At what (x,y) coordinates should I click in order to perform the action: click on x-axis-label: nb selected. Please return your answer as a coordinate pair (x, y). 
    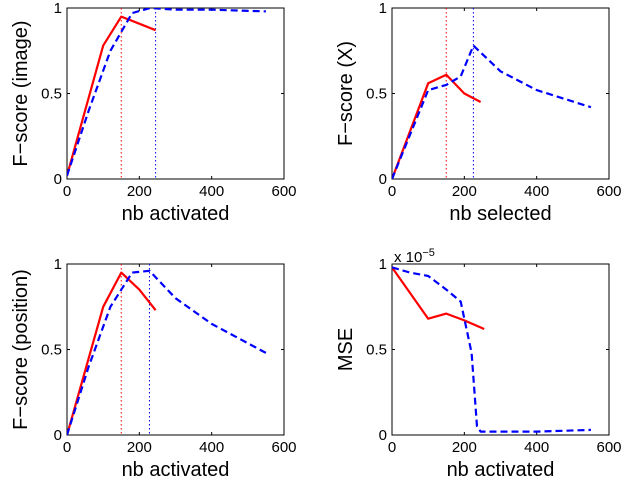
    Looking at the image, I should click on (500, 214).